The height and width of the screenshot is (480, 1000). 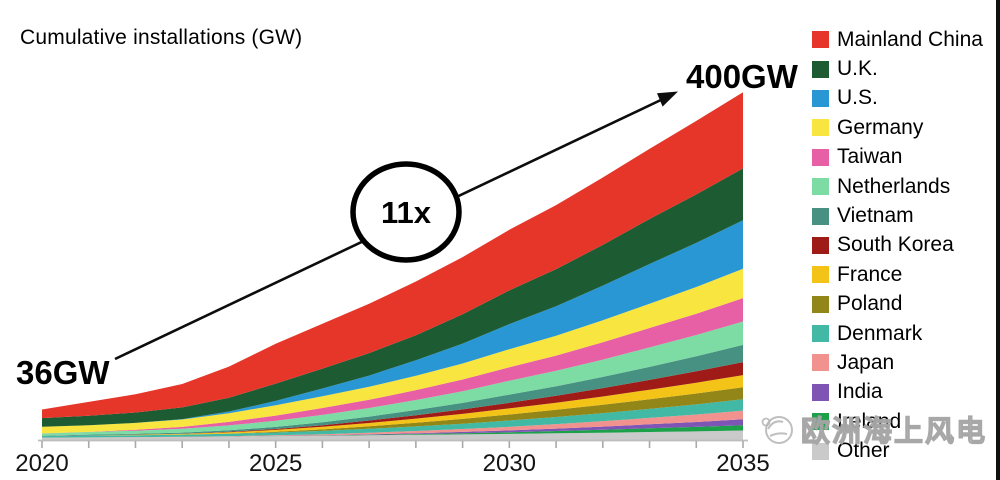 I want to click on legend-item-south-korea: South Korea, so click(x=897, y=245).